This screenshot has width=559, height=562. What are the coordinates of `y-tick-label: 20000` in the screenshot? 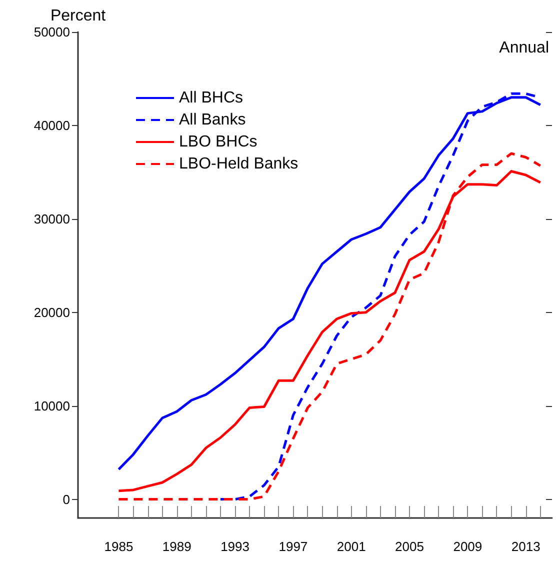 It's located at (52, 312).